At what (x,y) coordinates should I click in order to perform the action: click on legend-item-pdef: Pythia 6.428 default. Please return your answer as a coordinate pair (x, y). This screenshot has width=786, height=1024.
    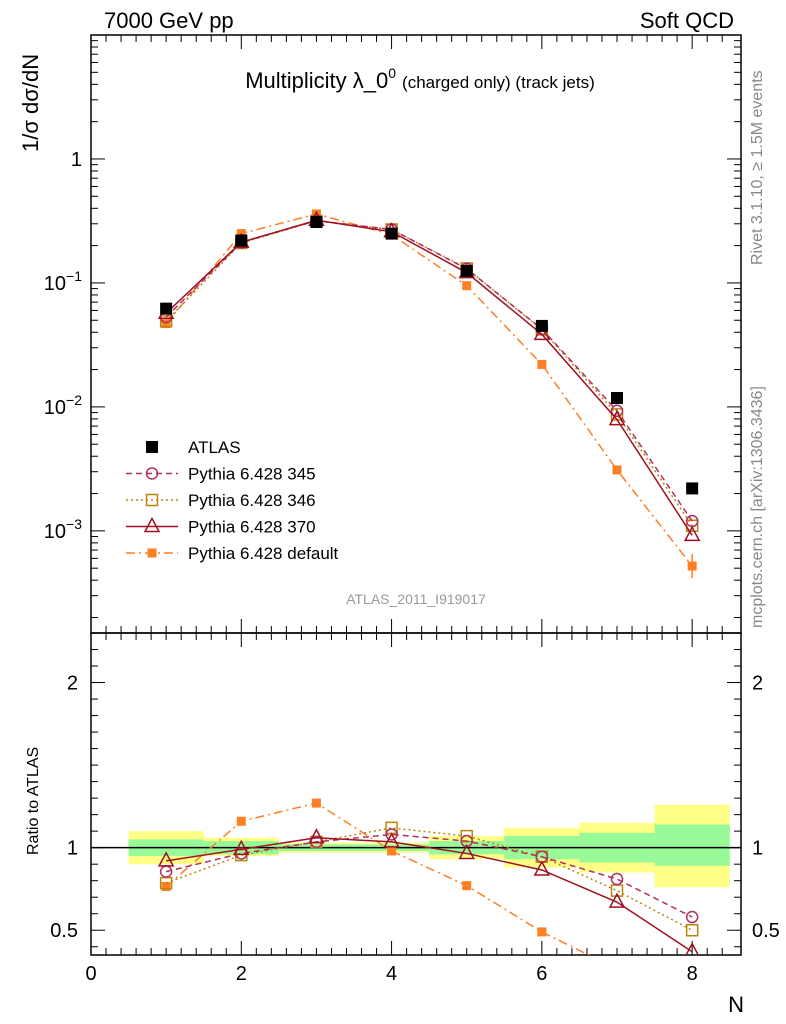
    Looking at the image, I should click on (232, 553).